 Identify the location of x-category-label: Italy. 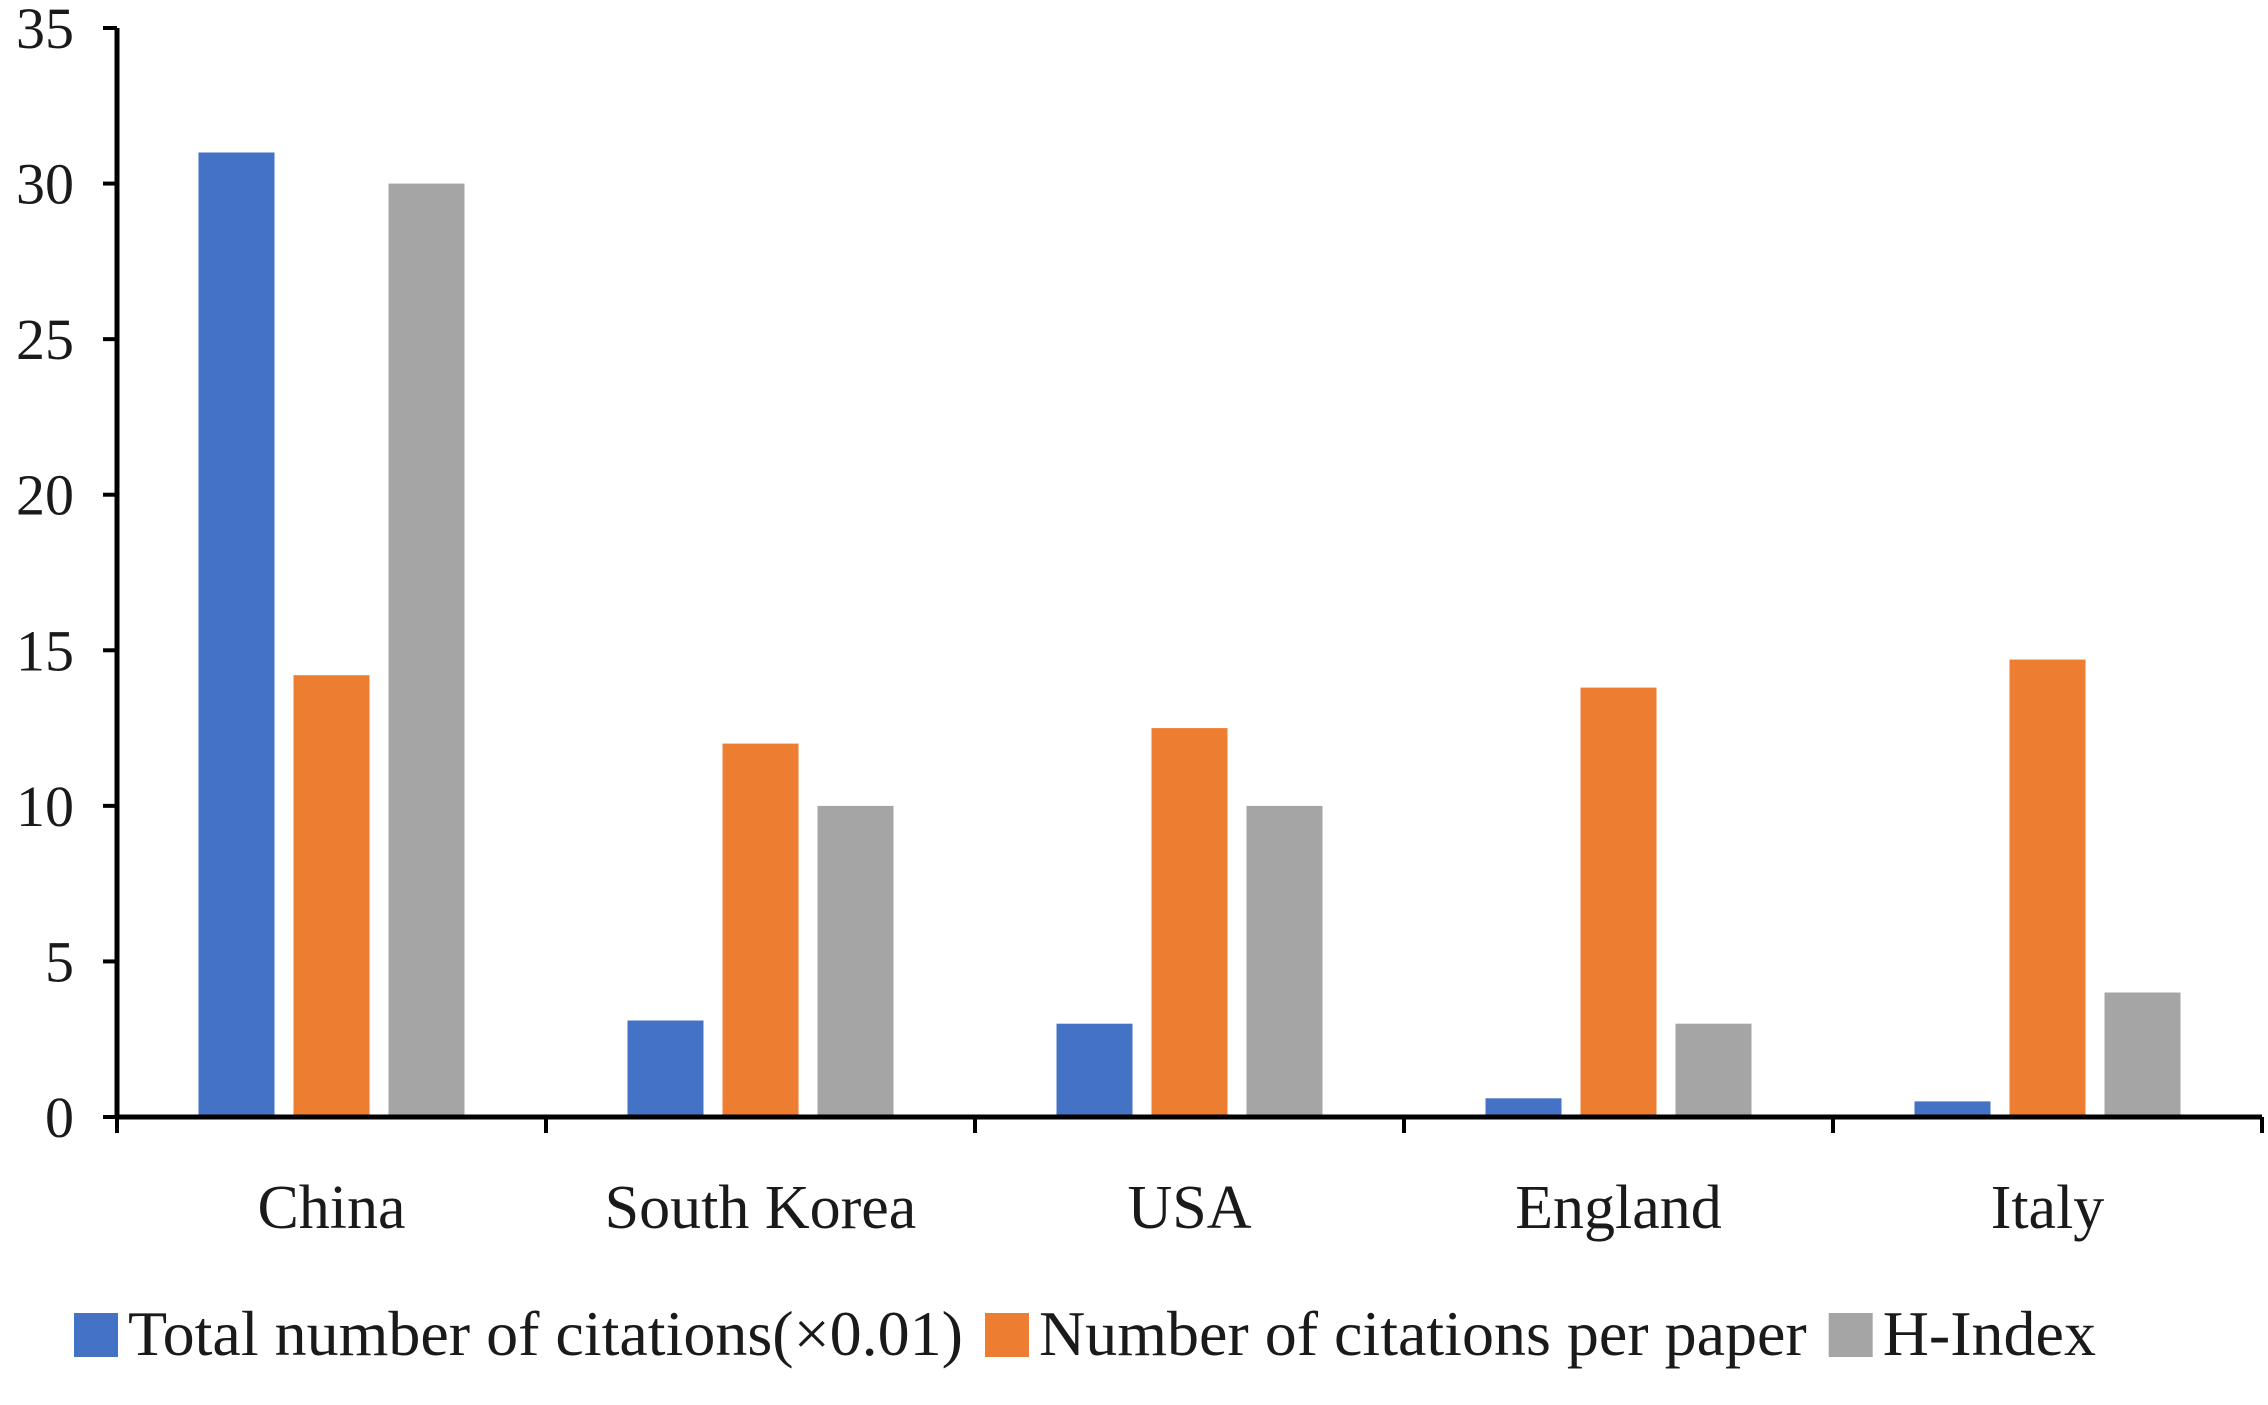
(2048, 1208).